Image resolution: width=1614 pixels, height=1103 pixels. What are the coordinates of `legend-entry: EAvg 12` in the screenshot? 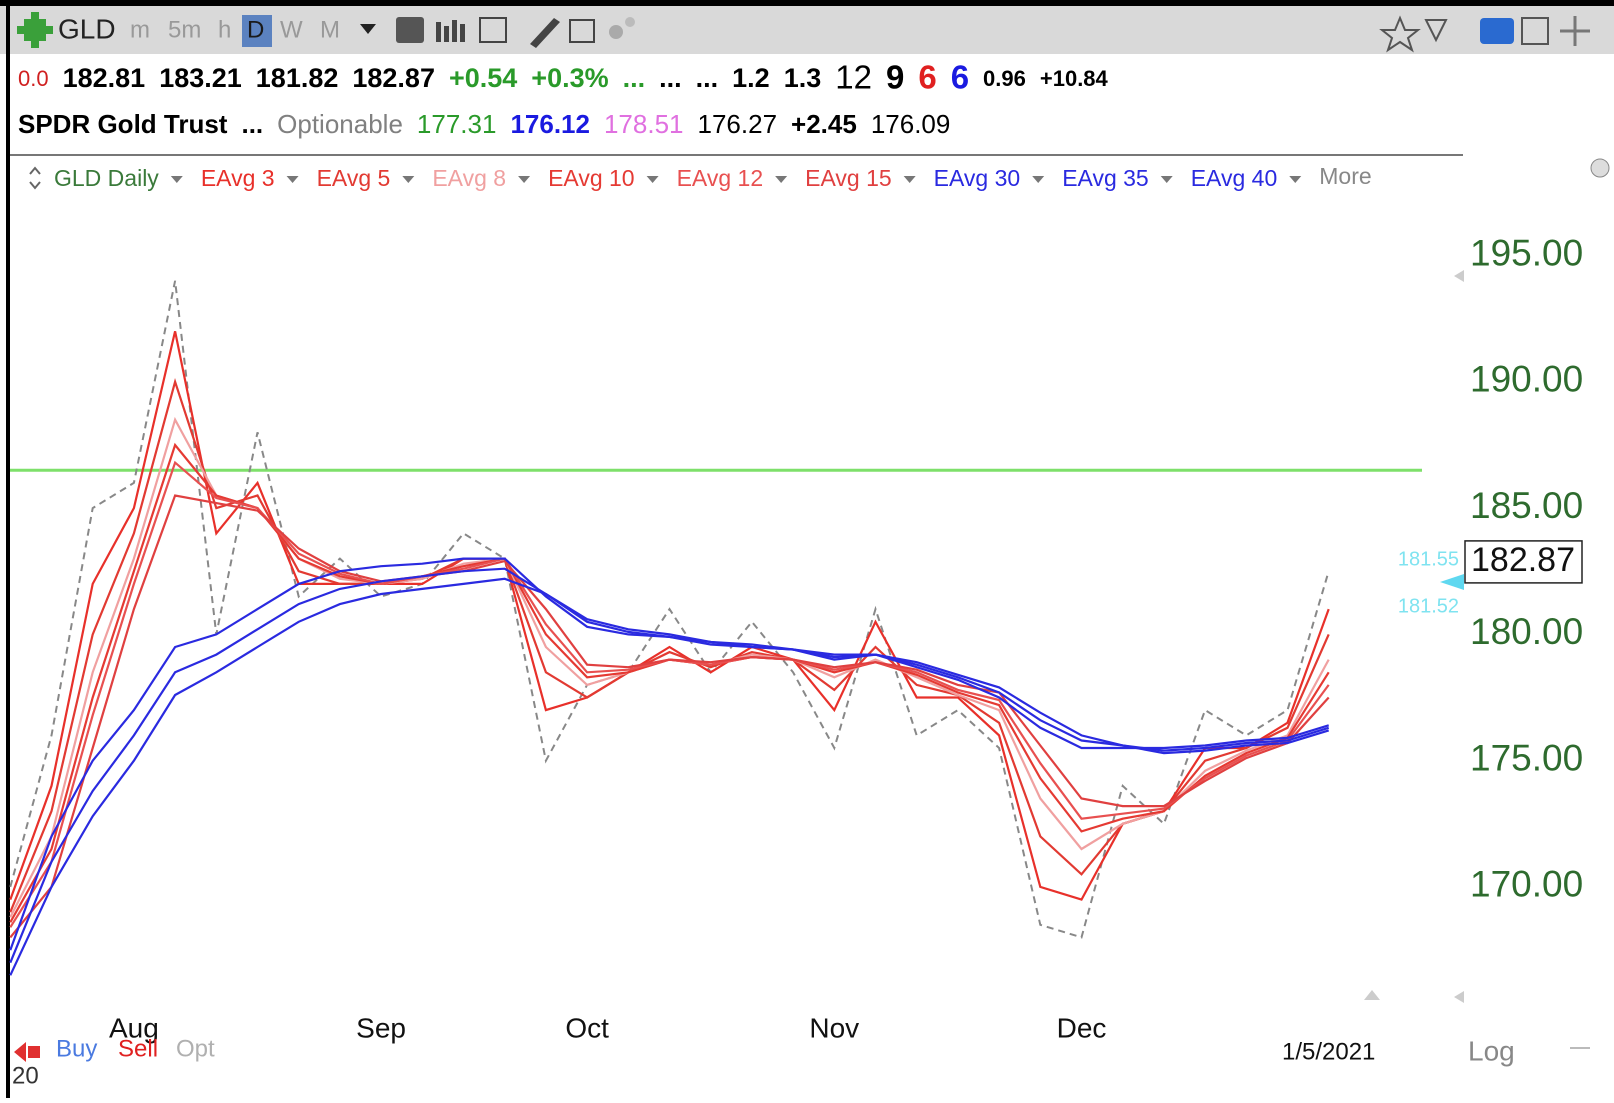 It's located at (720, 178).